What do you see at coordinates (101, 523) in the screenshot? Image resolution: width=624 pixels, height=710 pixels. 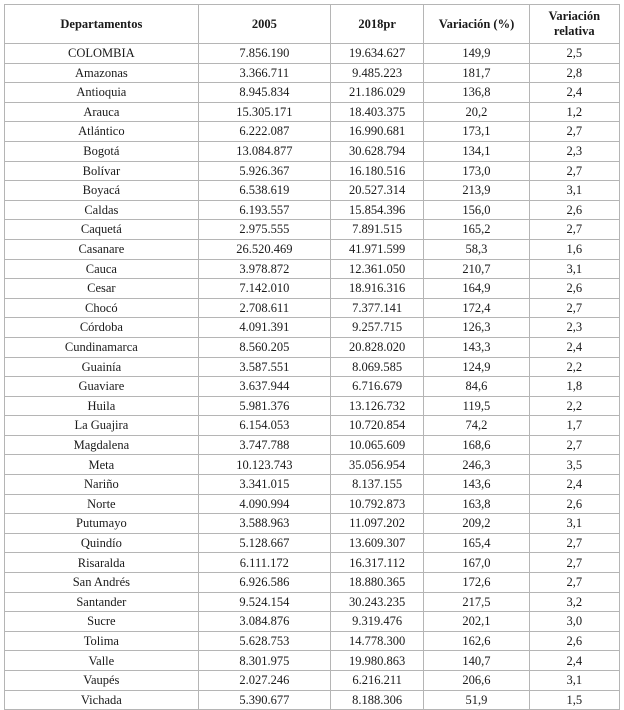 I see `department-cell: Putumayo` at bounding box center [101, 523].